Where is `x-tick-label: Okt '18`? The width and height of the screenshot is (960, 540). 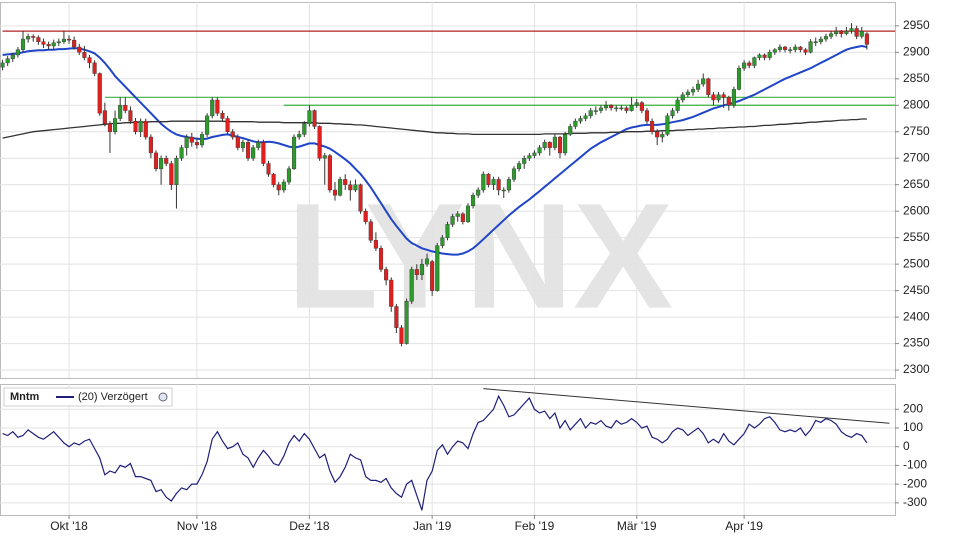 x-tick-label: Okt '18 is located at coordinates (69, 526).